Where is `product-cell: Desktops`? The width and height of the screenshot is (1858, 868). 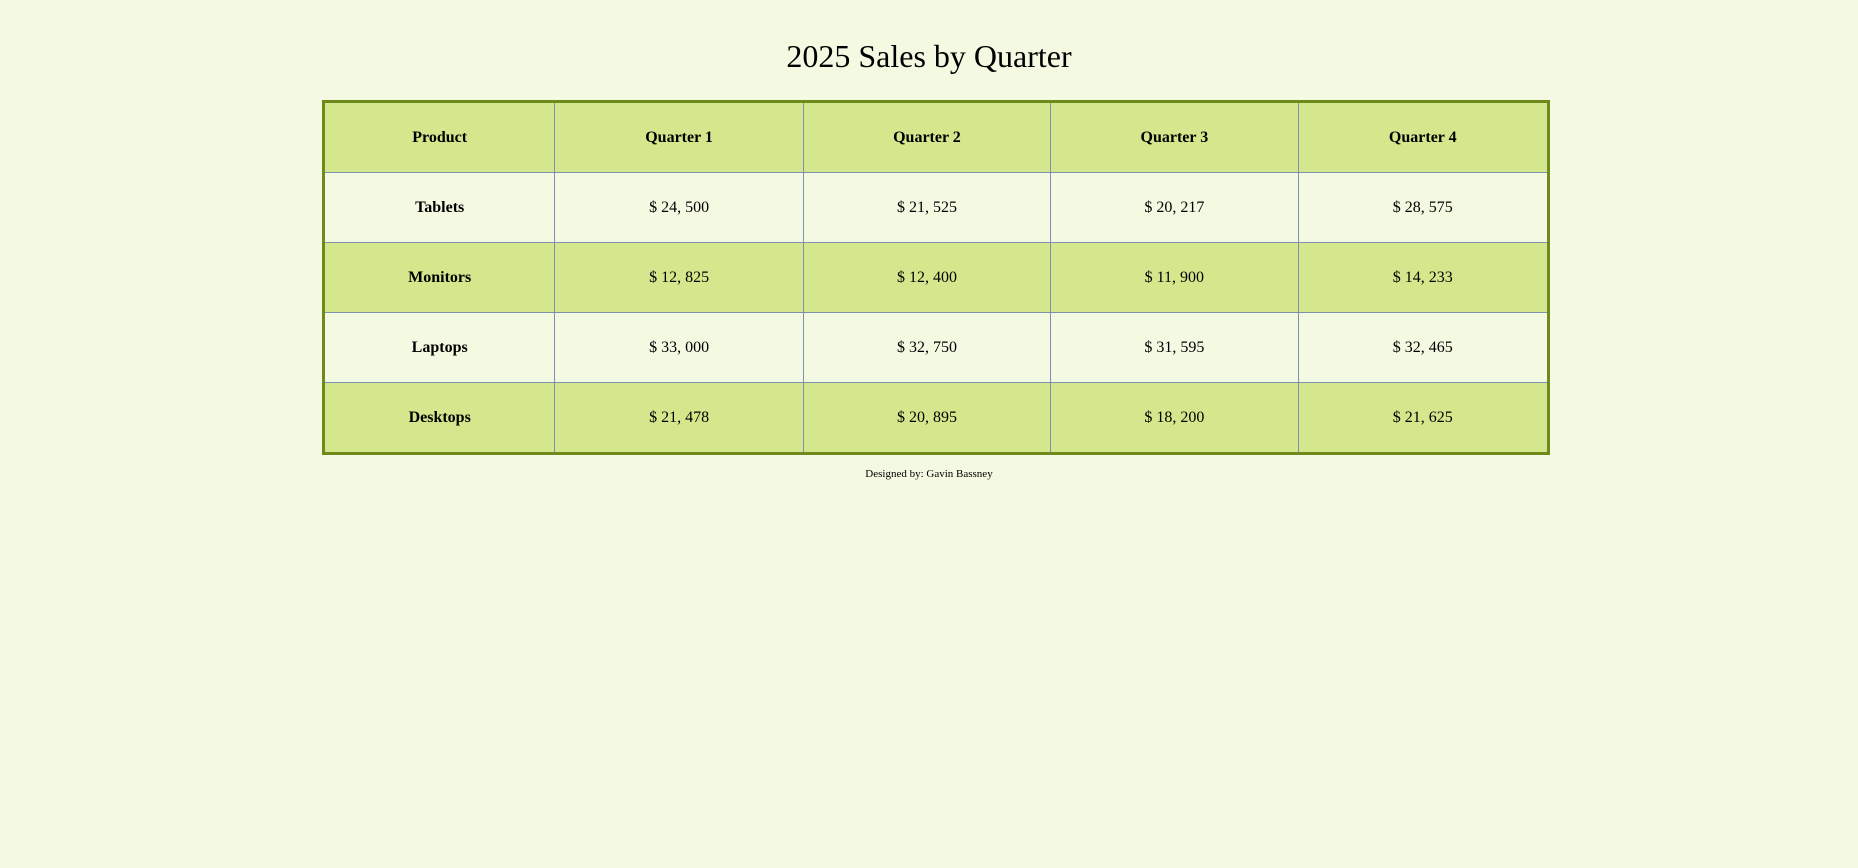 product-cell: Desktops is located at coordinates (439, 418).